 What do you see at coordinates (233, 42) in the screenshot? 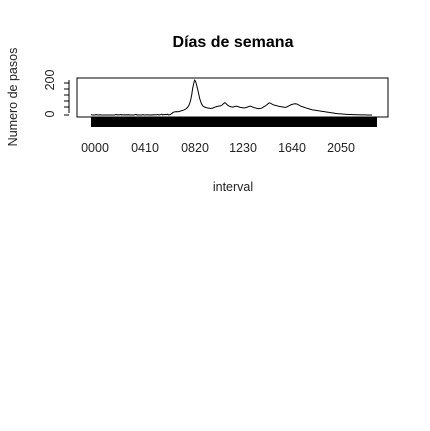
I see `chart-title: Días de semana` at bounding box center [233, 42].